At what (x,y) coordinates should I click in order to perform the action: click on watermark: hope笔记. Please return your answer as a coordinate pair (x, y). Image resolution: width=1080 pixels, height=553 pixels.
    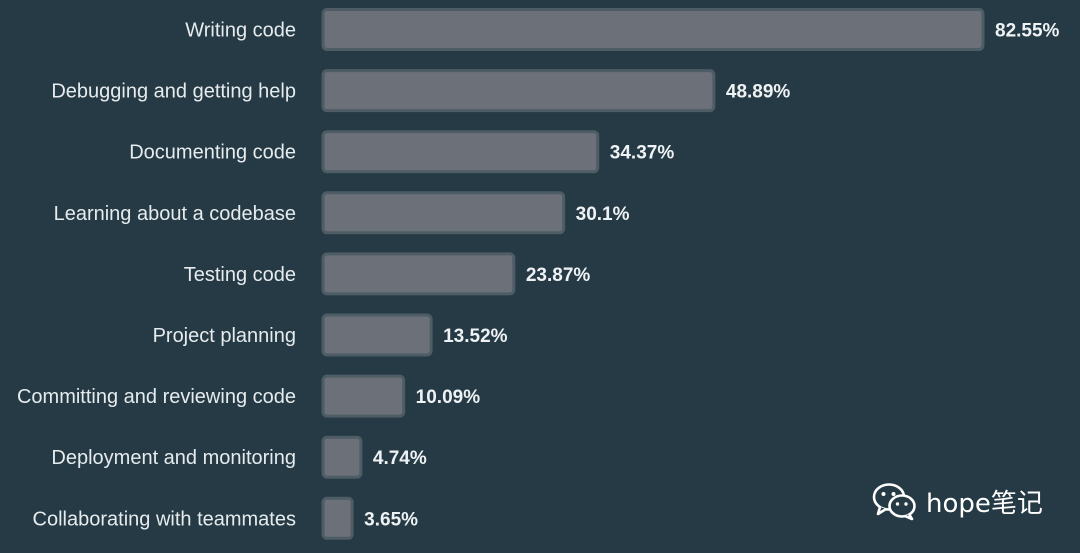
    Looking at the image, I should click on (957, 501).